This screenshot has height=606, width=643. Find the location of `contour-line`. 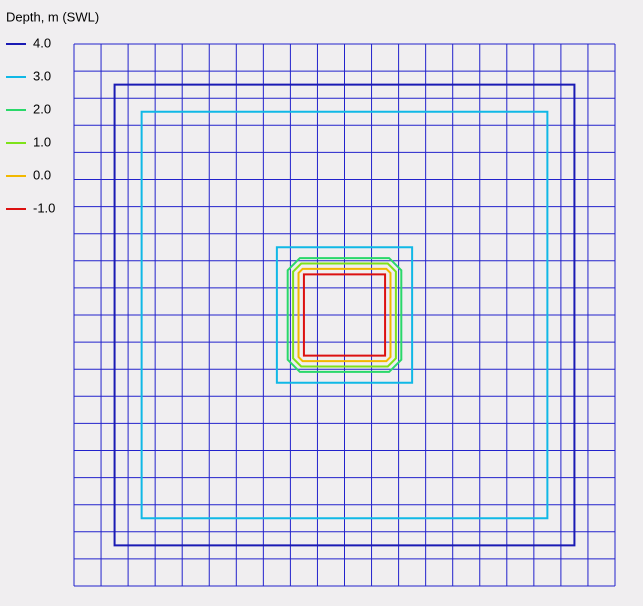

contour-line is located at coordinates (344, 315).